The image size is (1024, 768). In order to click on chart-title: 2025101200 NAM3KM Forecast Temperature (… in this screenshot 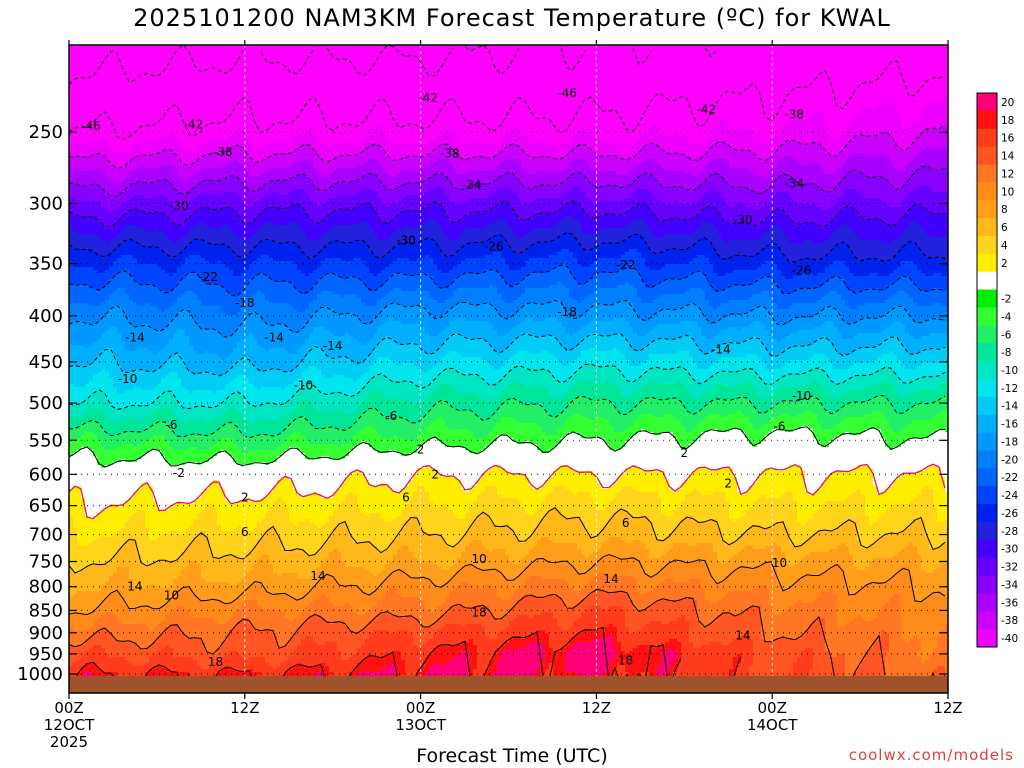, I will do `click(512, 18)`.